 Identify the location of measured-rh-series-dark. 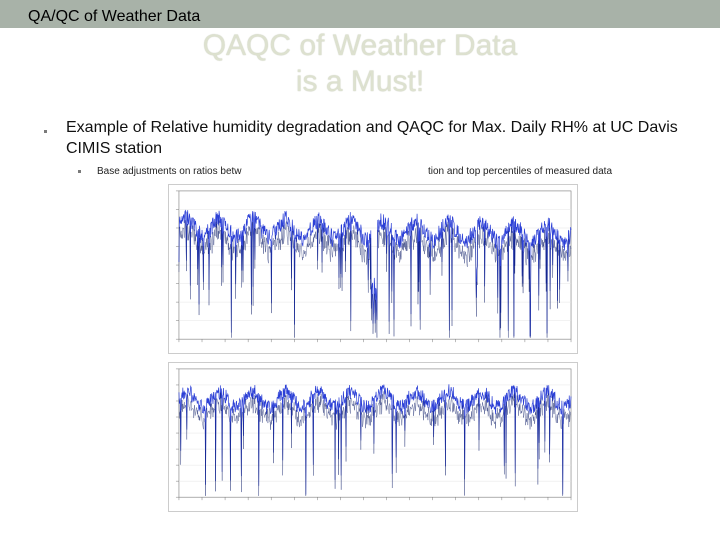
(375, 279).